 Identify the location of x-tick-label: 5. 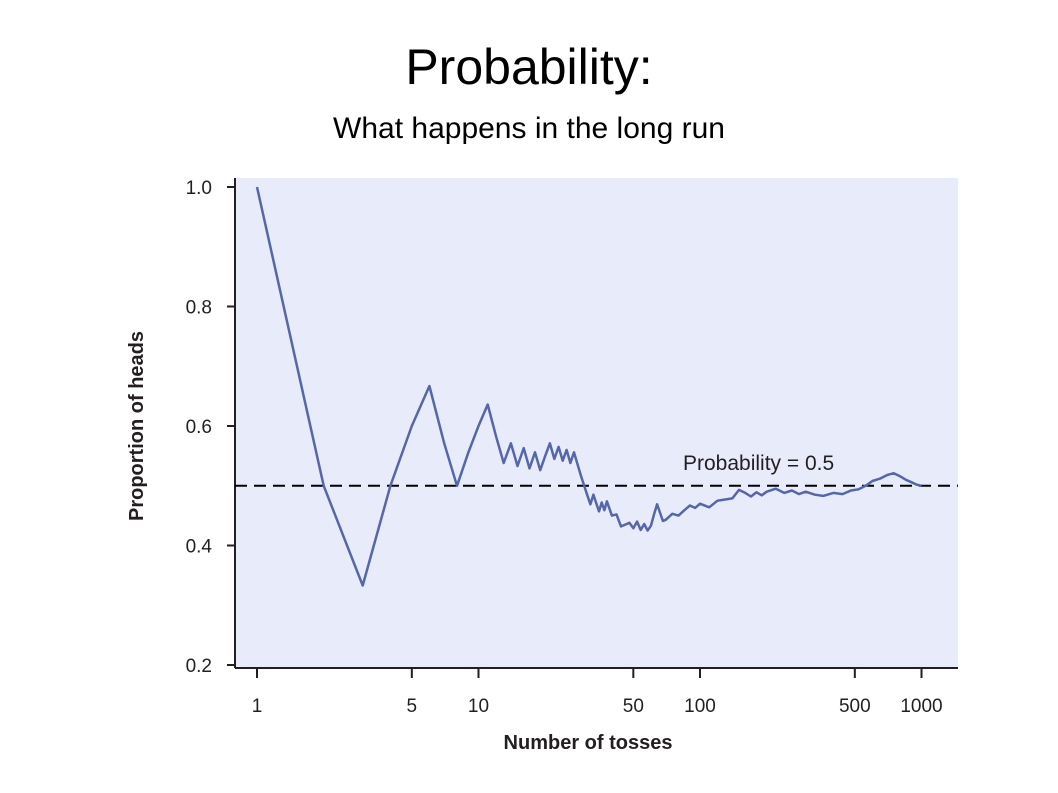
(412, 706).